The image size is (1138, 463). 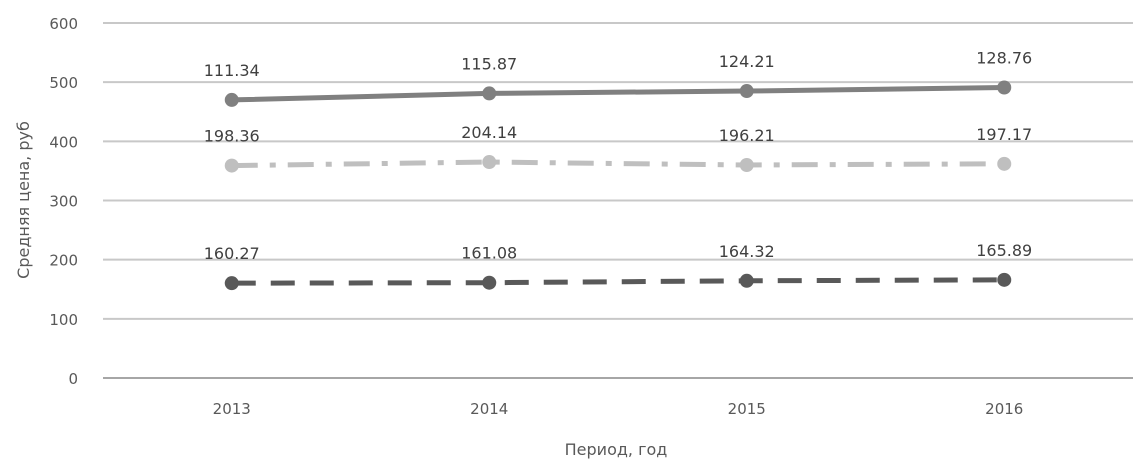 I want to click on x-tick-label: 2015, so click(x=747, y=409).